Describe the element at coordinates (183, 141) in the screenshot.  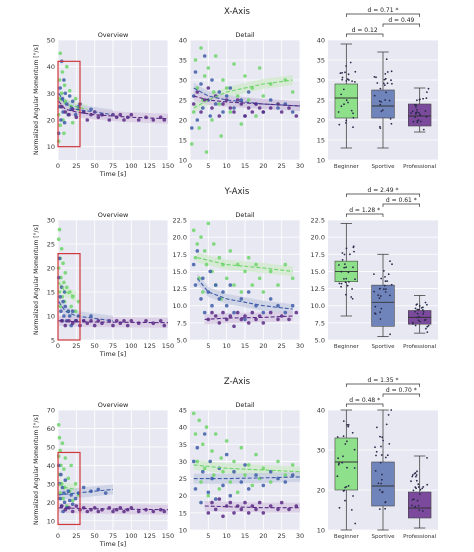
I see `y-tick-label: 15` at that location.